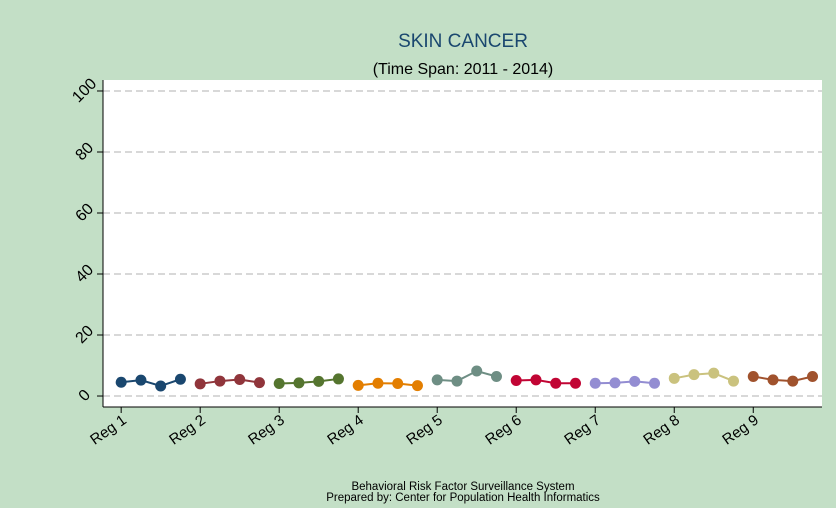 This screenshot has width=836, height=508. Describe the element at coordinates (463, 41) in the screenshot. I see `chart-title: SKIN CANCER` at that location.